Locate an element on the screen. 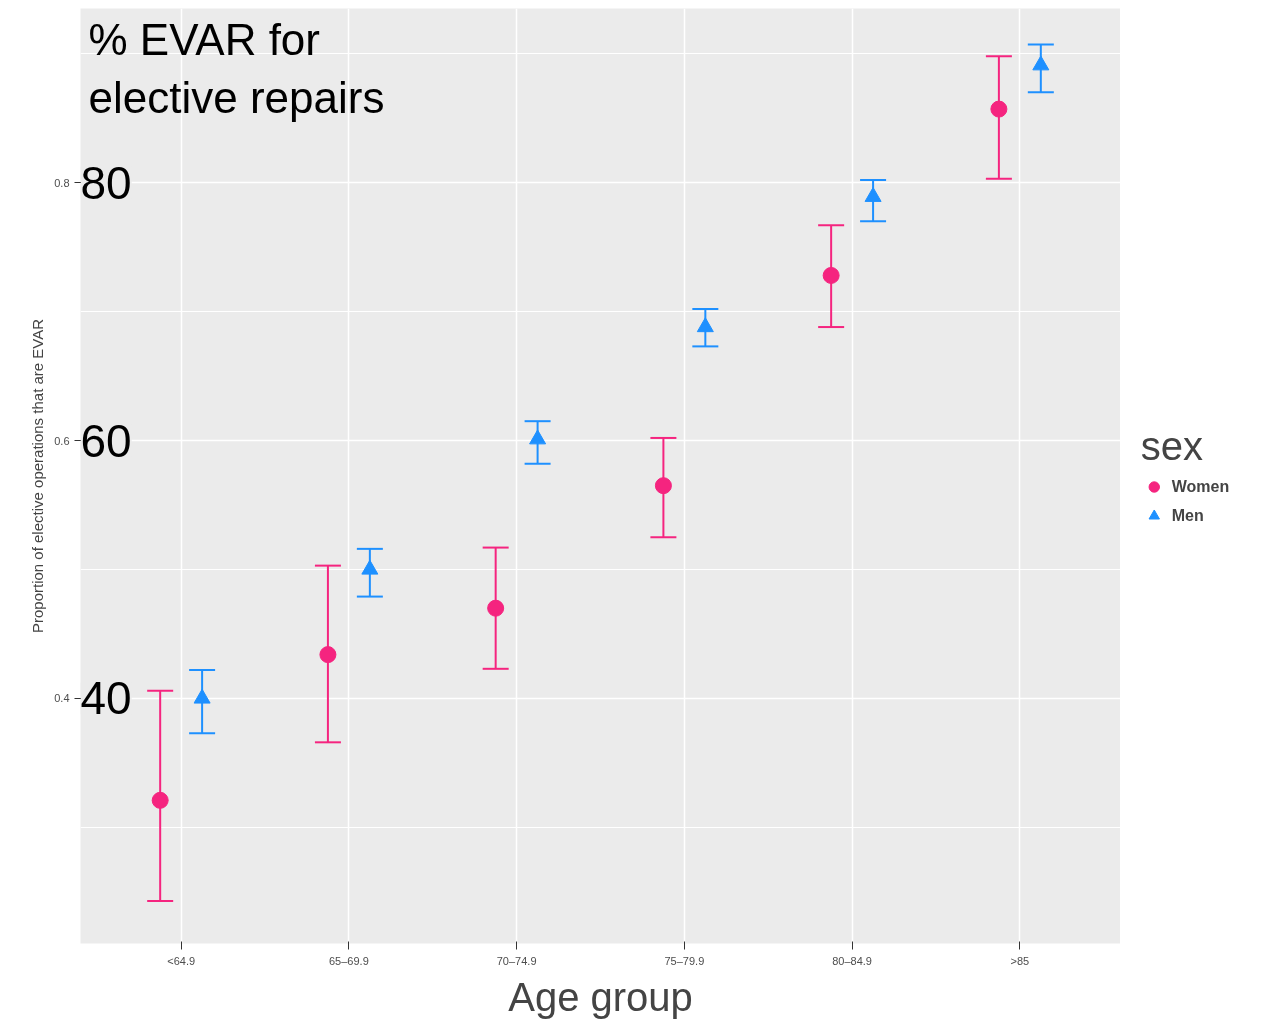 The height and width of the screenshot is (1030, 1271). x-tick-label: 65–69.9 is located at coordinates (349, 960).